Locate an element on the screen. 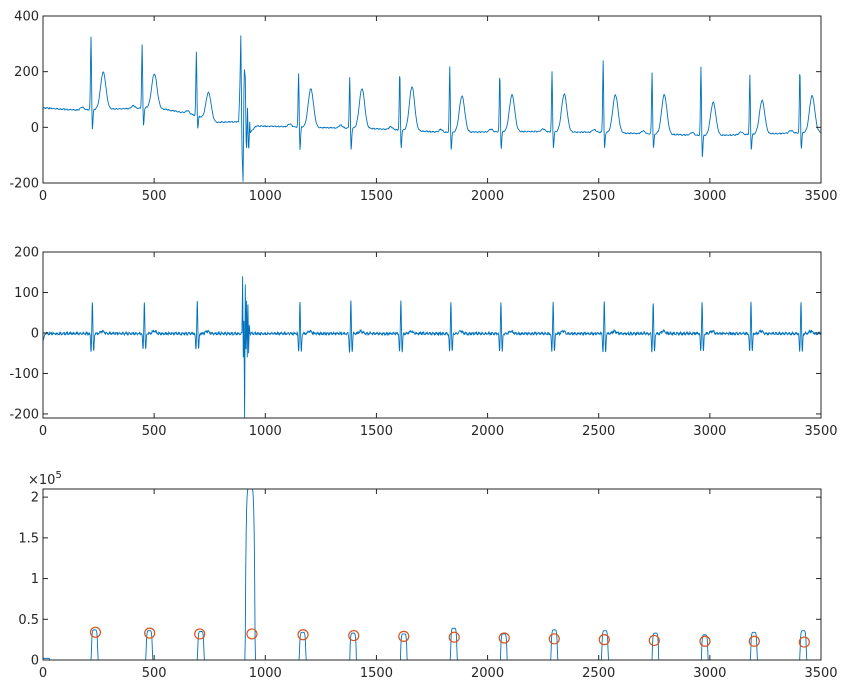 The width and height of the screenshot is (853, 699). y-tick-label: 1.5 is located at coordinates (28, 538).